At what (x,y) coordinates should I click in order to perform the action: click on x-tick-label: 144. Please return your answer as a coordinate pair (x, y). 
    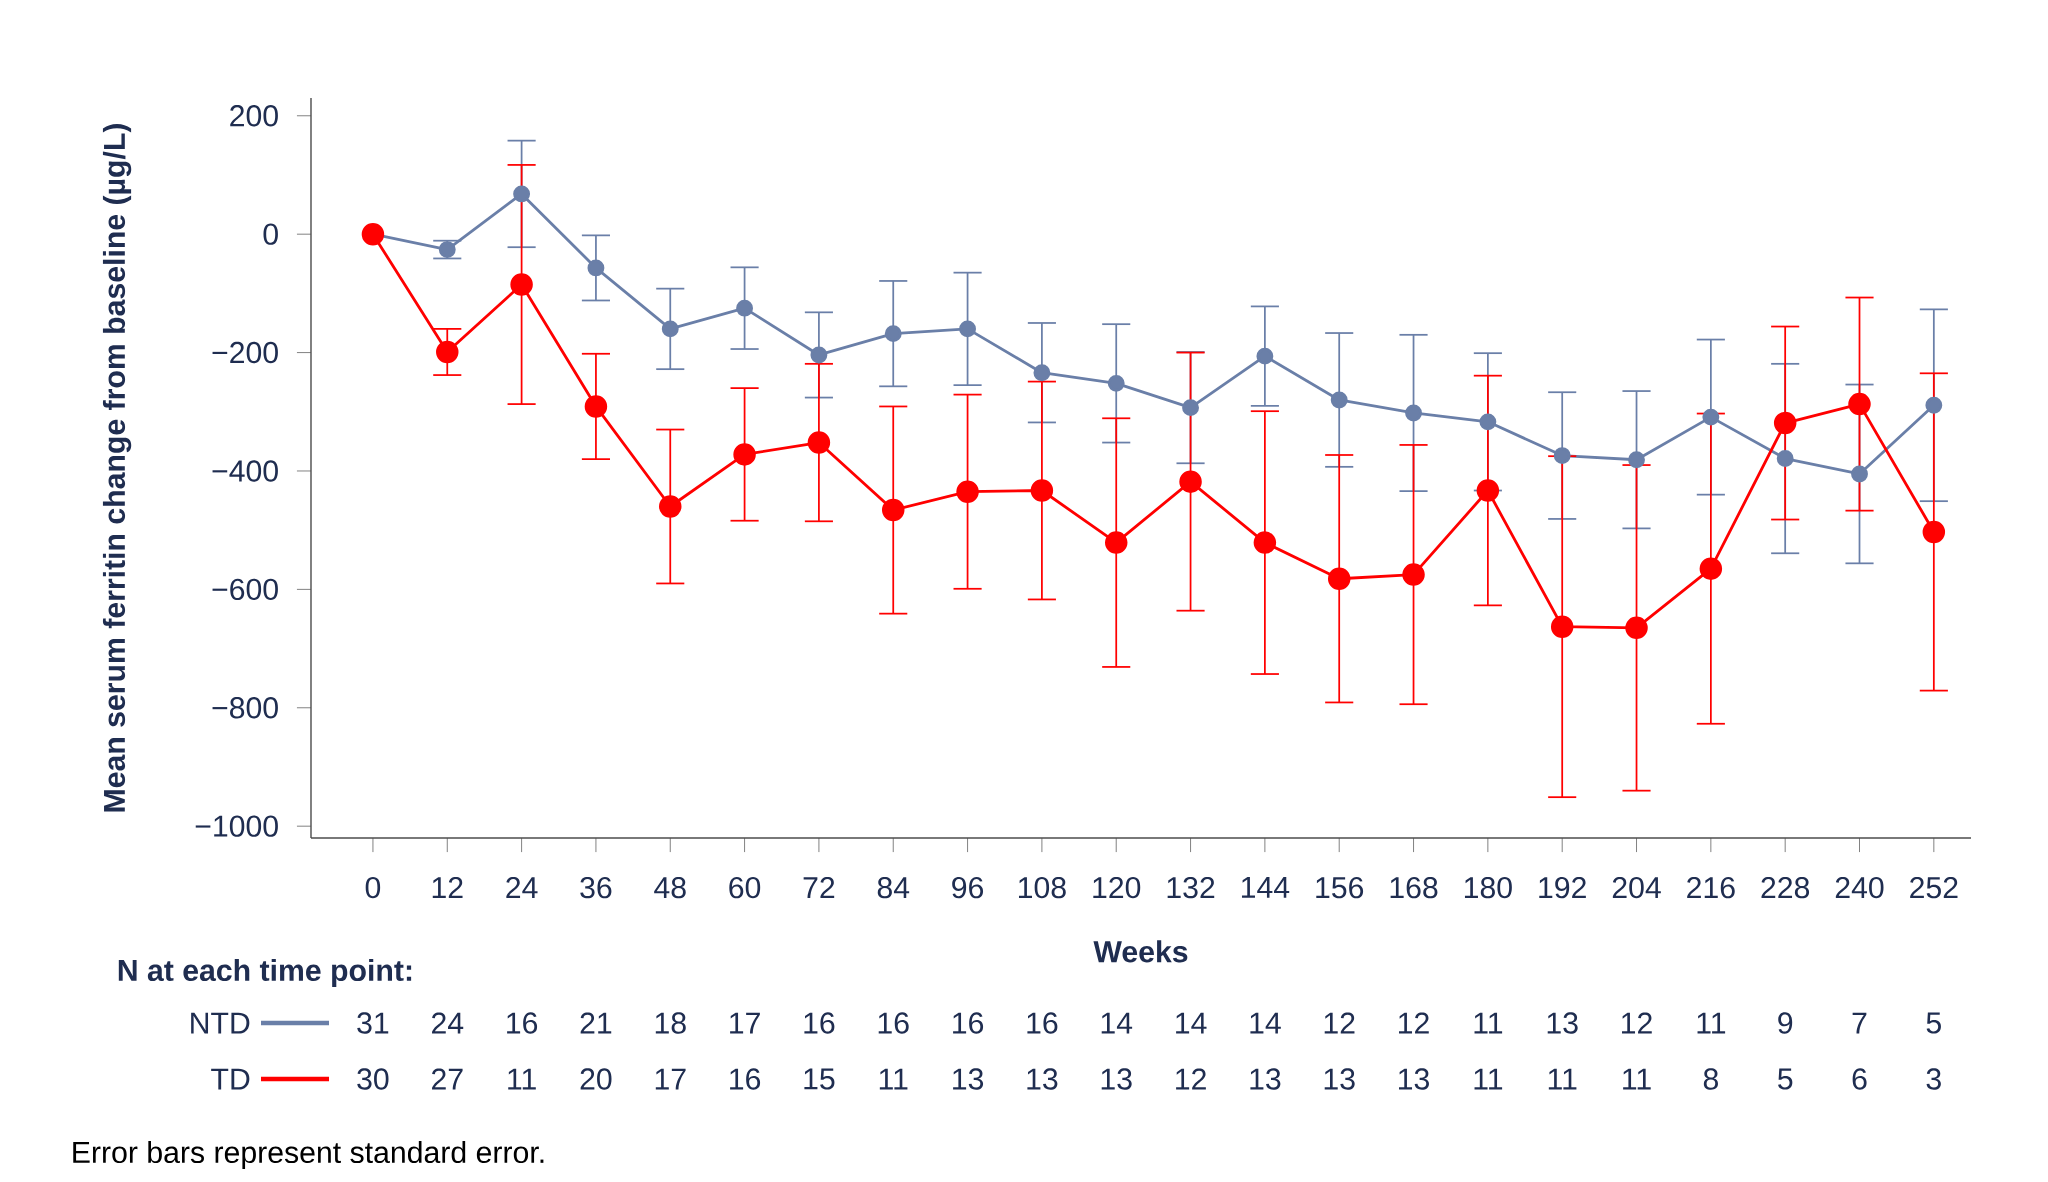
    Looking at the image, I should click on (1265, 887).